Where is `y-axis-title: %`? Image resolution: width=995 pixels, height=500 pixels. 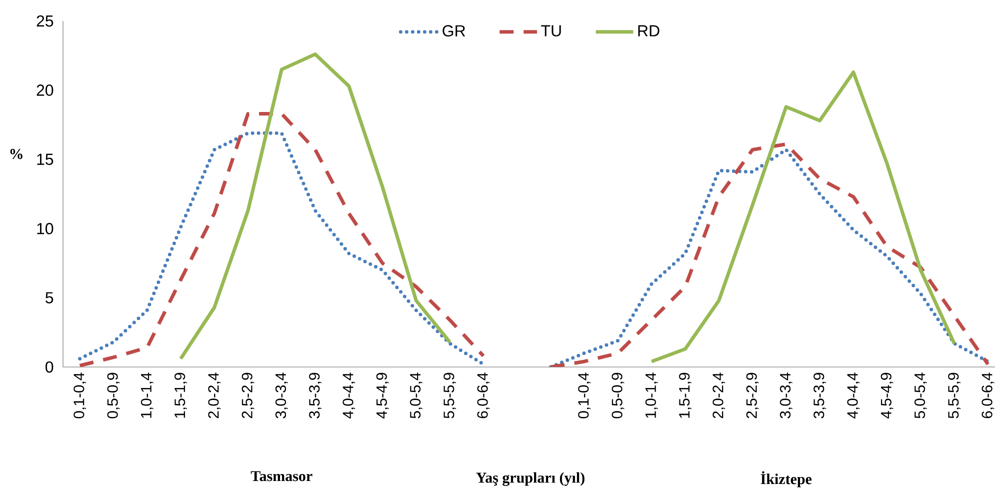
y-axis-title: % is located at coordinates (16, 154).